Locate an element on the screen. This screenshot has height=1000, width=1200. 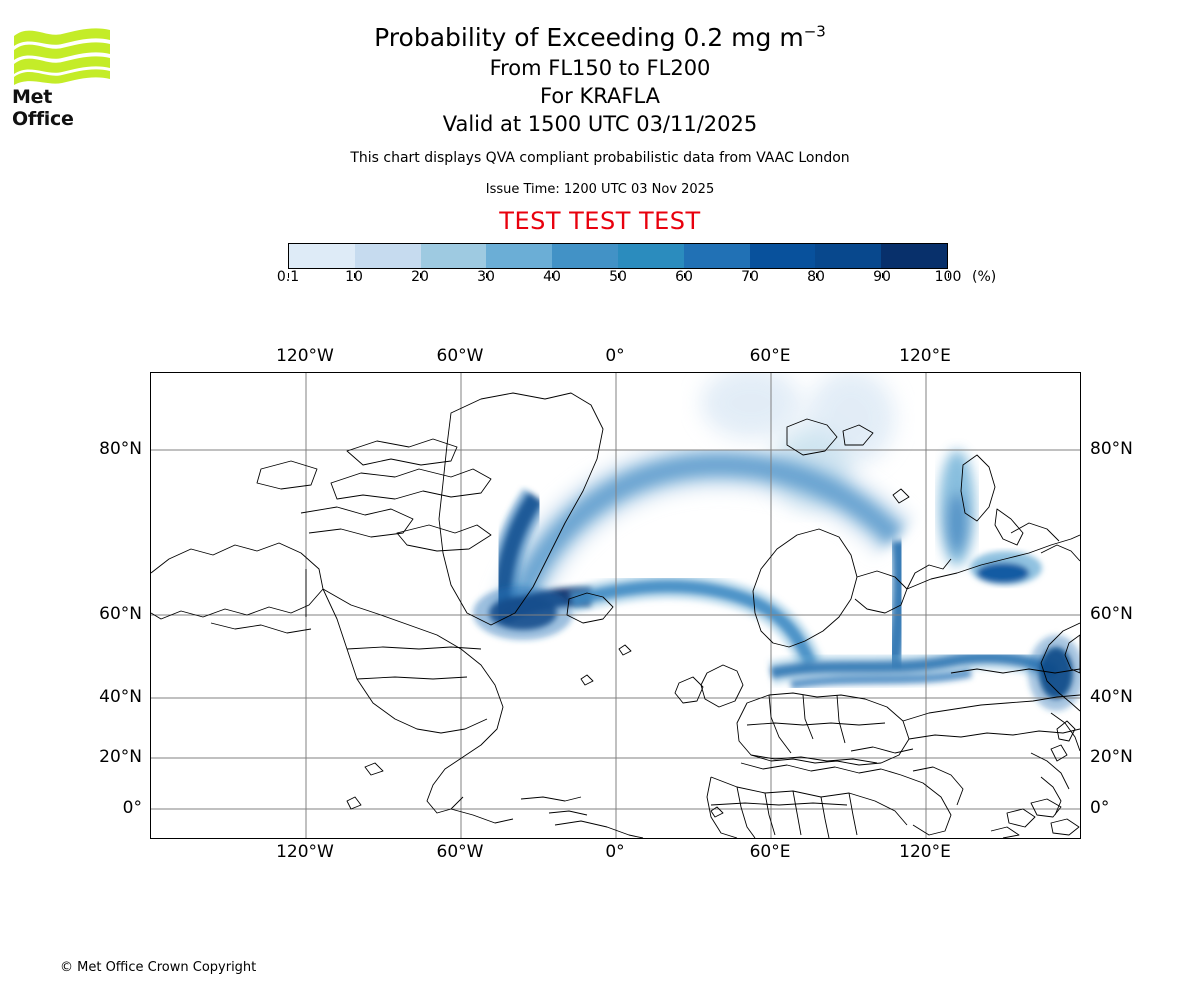
flight-level-subtitle: From FL150 to FL200 is located at coordinates (600, 68).